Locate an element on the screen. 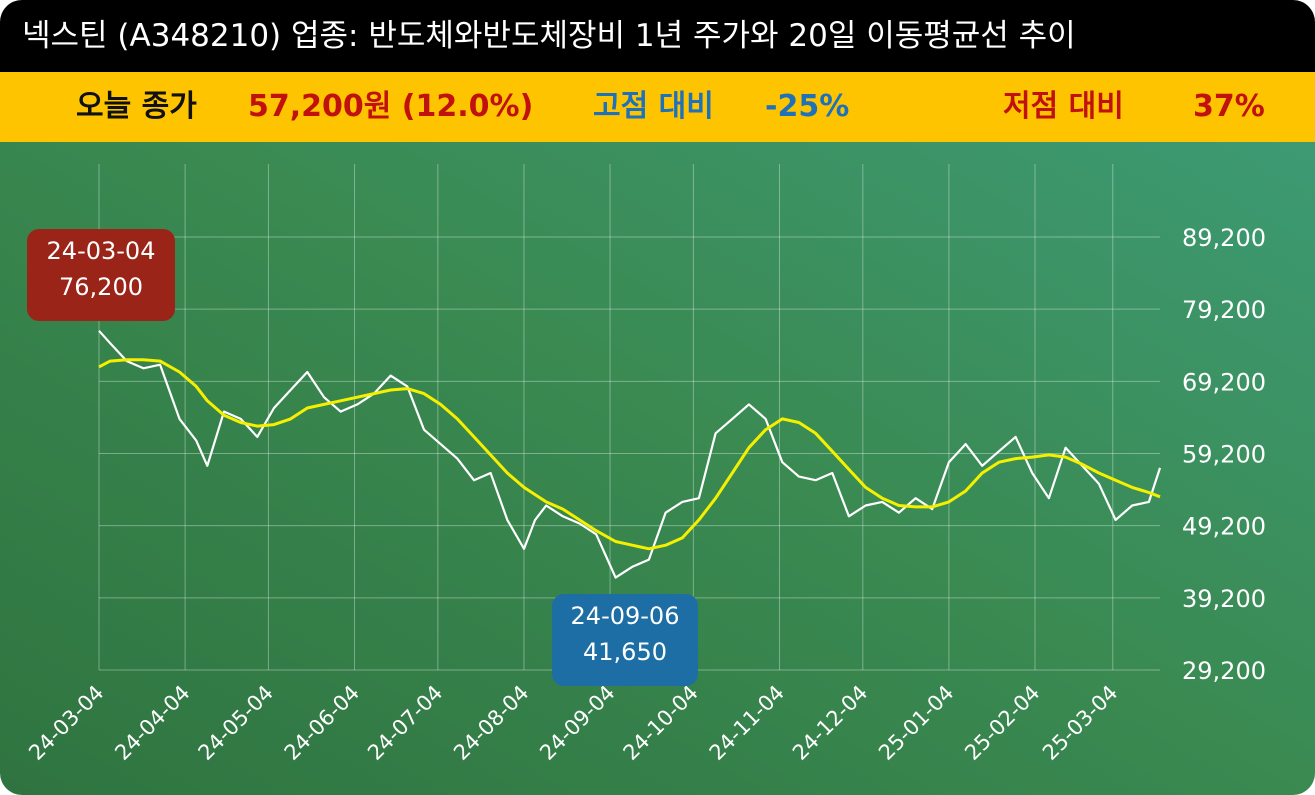  x-tick-label: 24-10-04 is located at coordinates (661, 723).